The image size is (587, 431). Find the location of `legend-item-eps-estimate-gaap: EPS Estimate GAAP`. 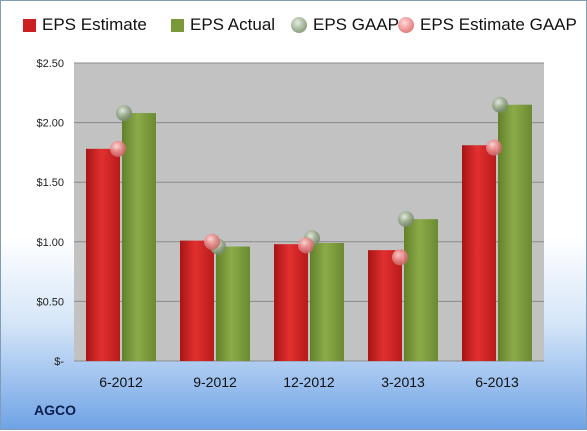

legend-item-eps-estimate-gaap: EPS Estimate GAAP is located at coordinates (487, 25).